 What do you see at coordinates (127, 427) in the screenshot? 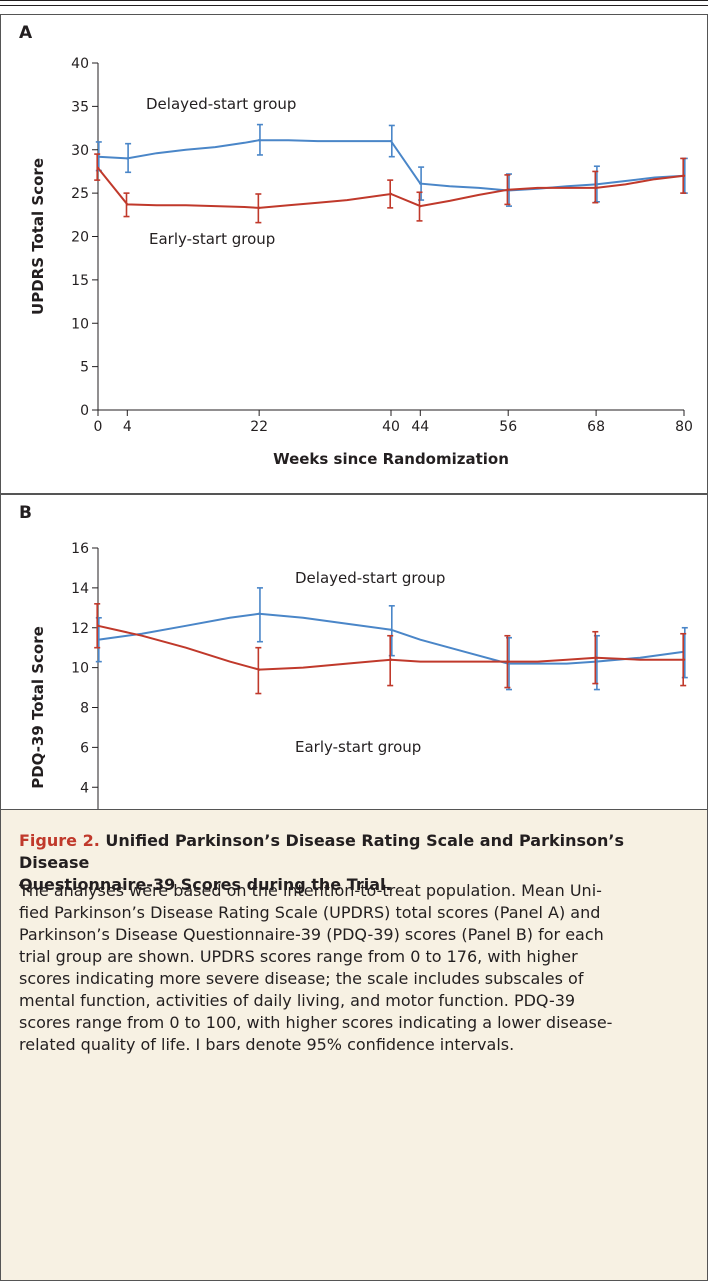
I see `x-tick-label: 4` at bounding box center [127, 427].